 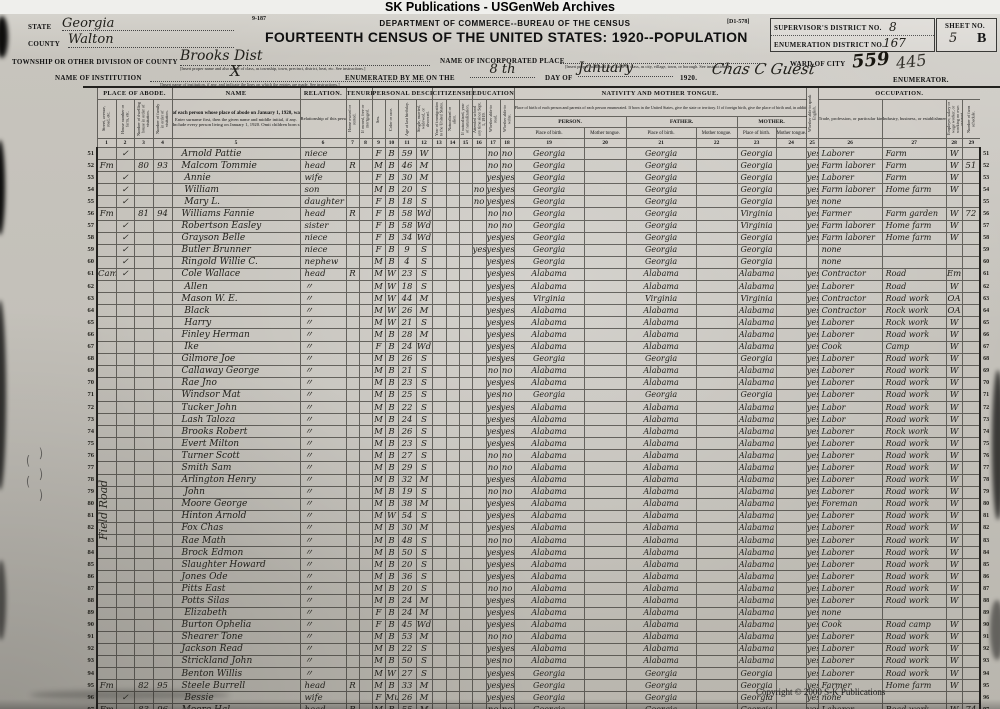 I want to click on mother-pob-cell: Virginia, so click(x=756, y=226).